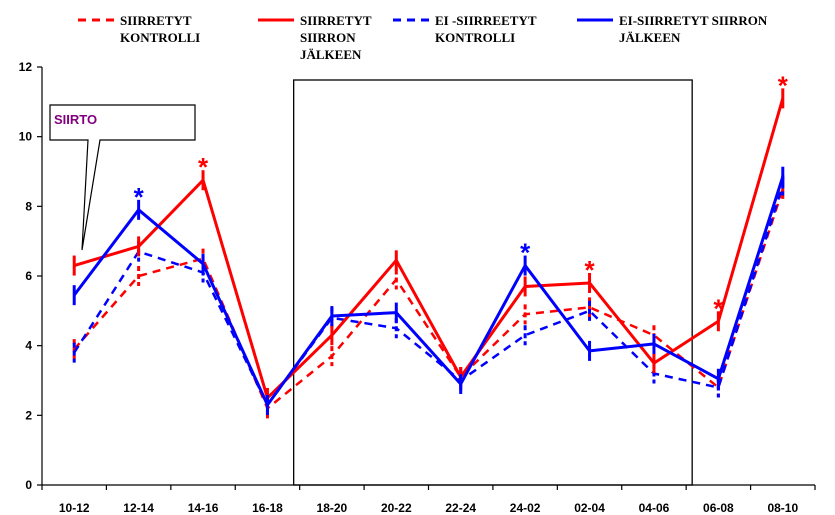 The image size is (835, 515). I want to click on y-tick-label: 8, so click(28, 206).